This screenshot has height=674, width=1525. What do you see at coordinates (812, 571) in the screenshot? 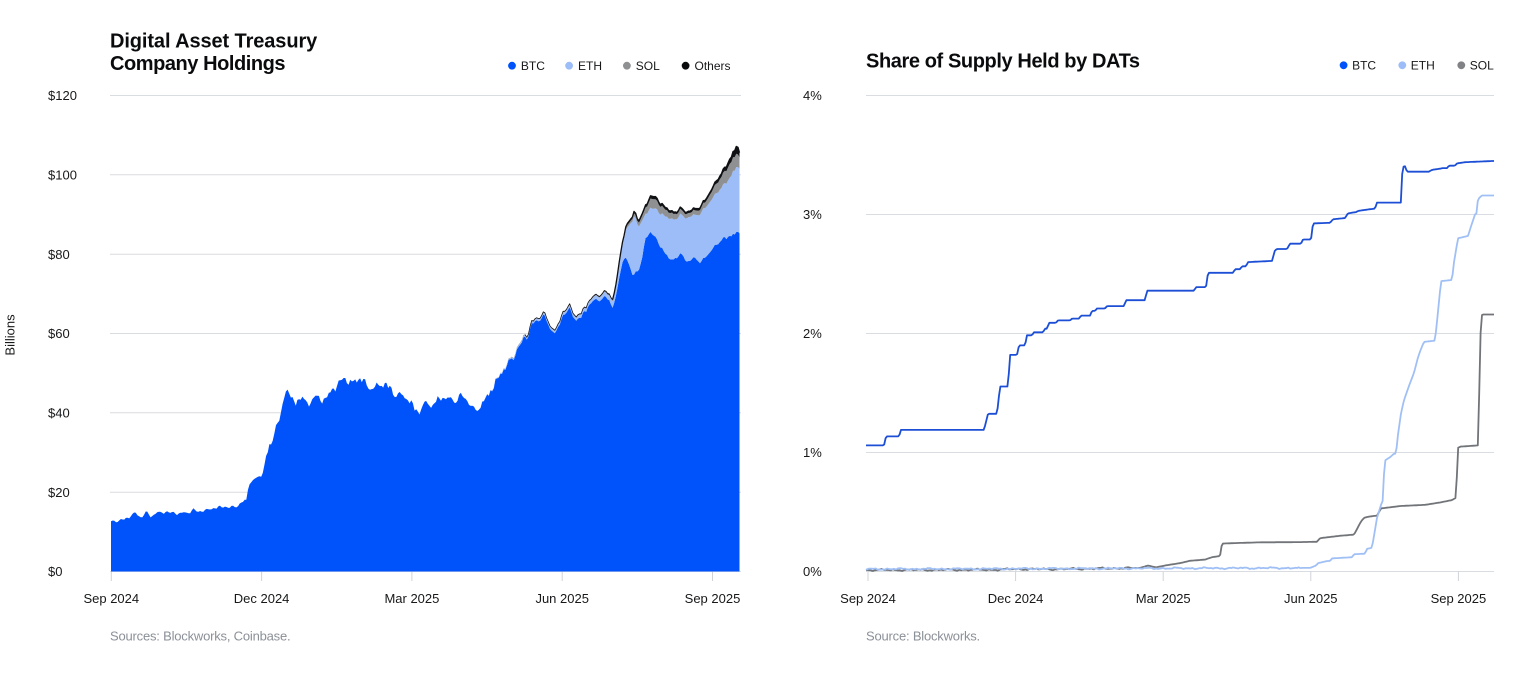
I see `svg-text: 0%` at bounding box center [812, 571].